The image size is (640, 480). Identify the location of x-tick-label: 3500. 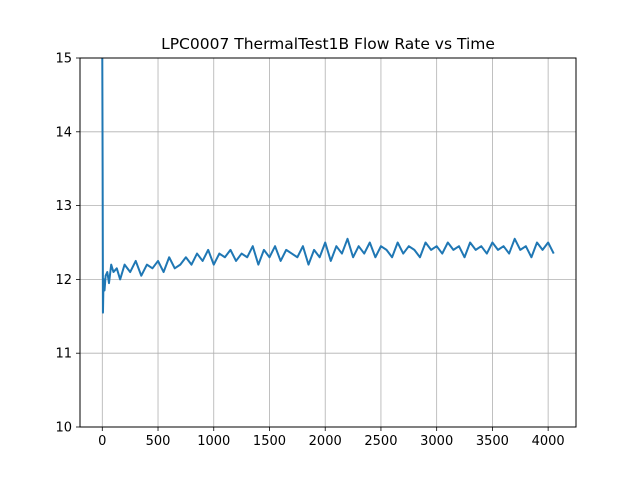
(492, 441).